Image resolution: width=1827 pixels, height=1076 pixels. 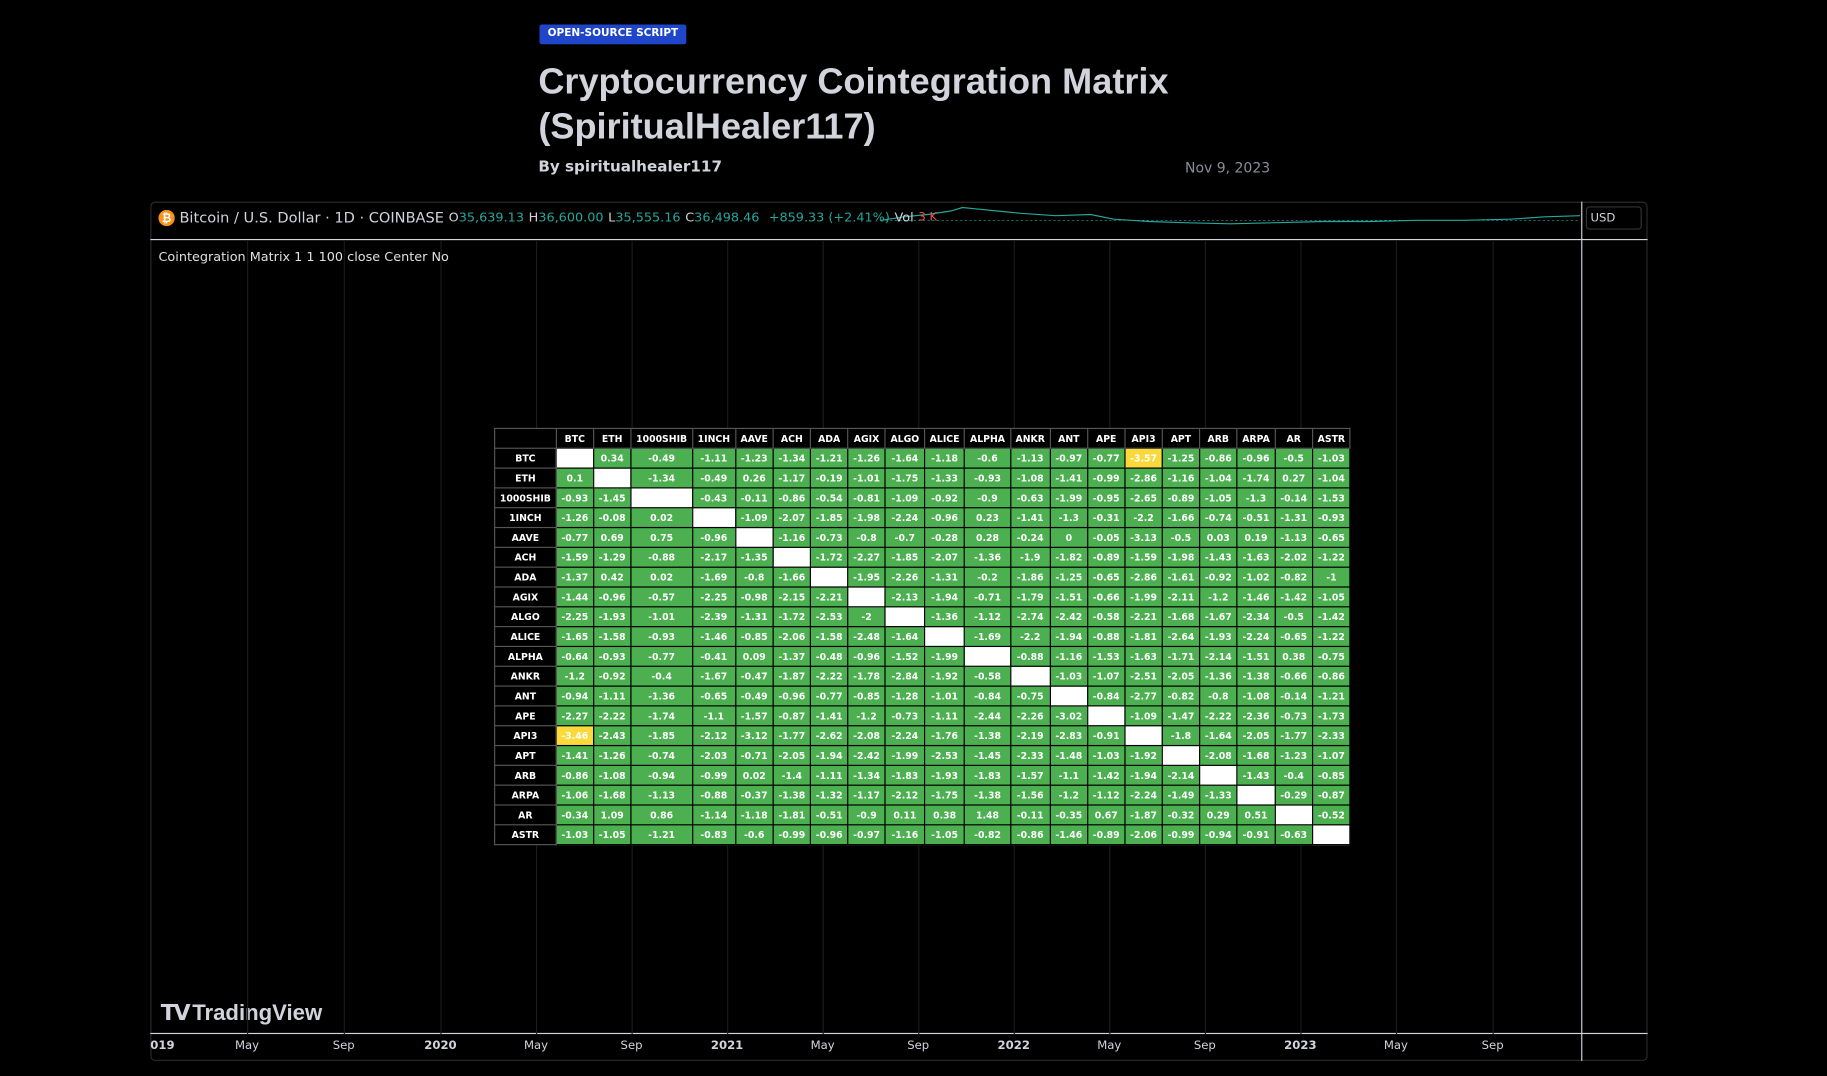 I want to click on badge: OPEN-SOURCE SCRIPT, so click(x=613, y=34).